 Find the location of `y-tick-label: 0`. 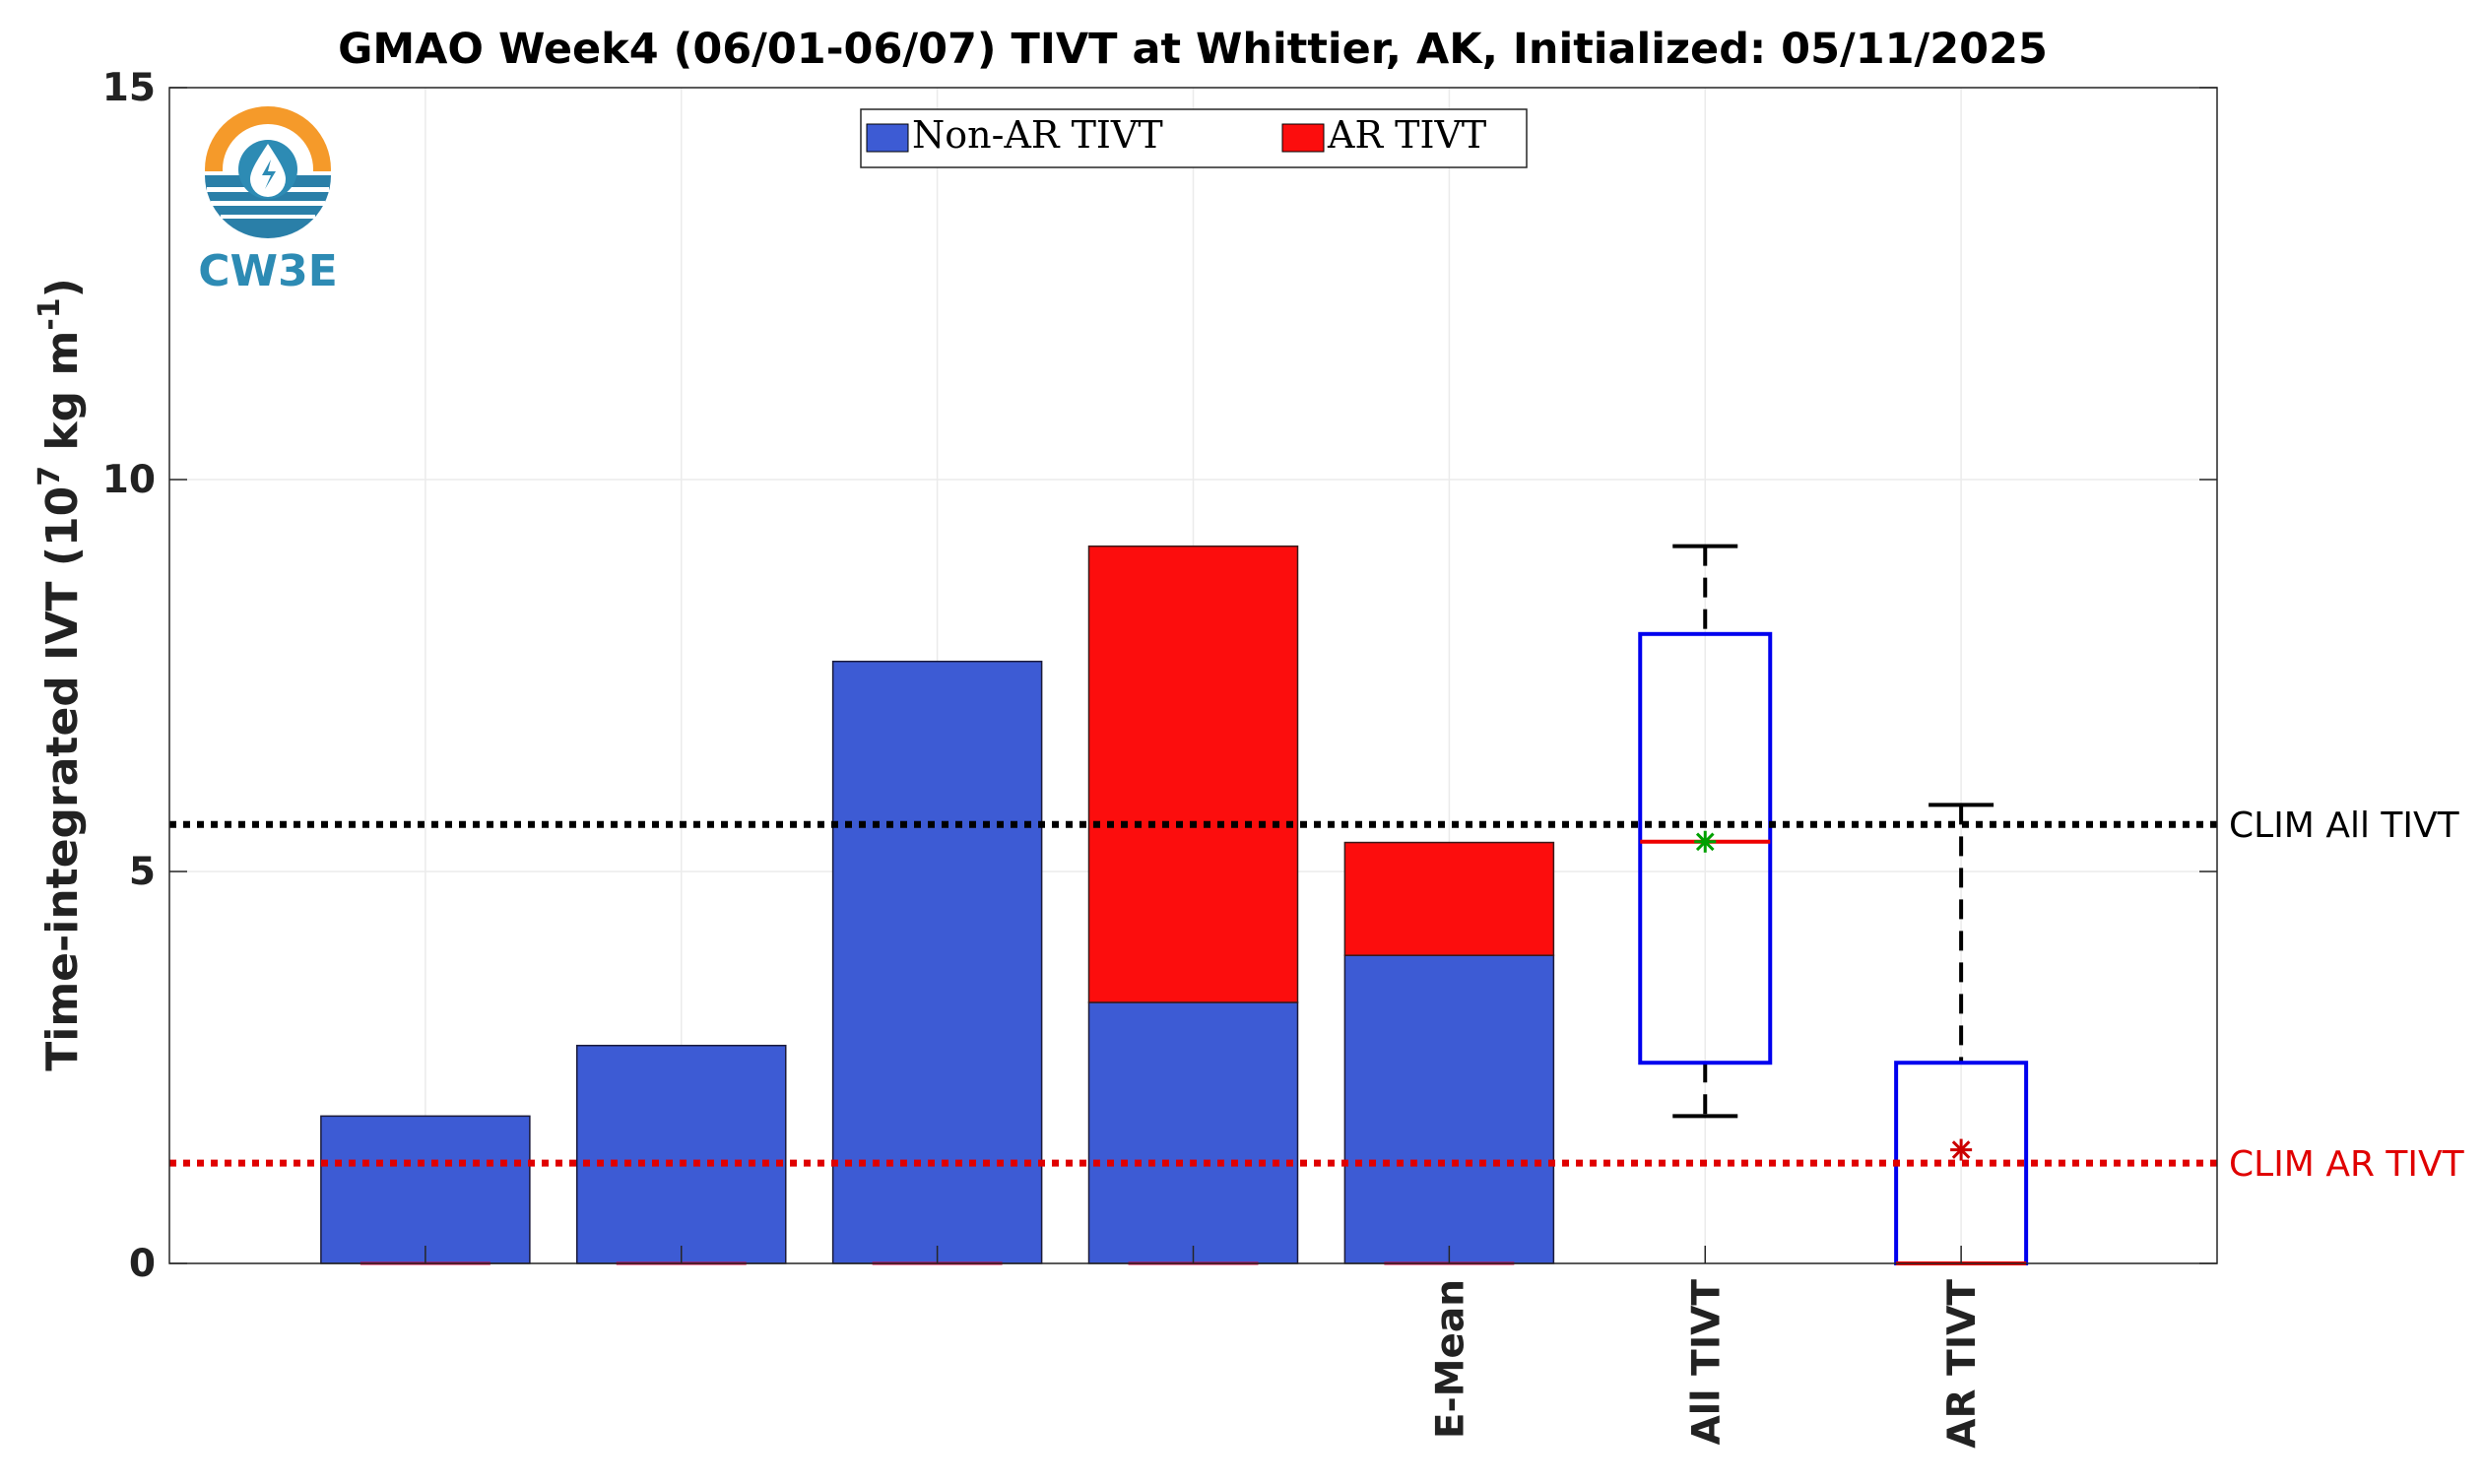

y-tick-label: 0 is located at coordinates (143, 1264).